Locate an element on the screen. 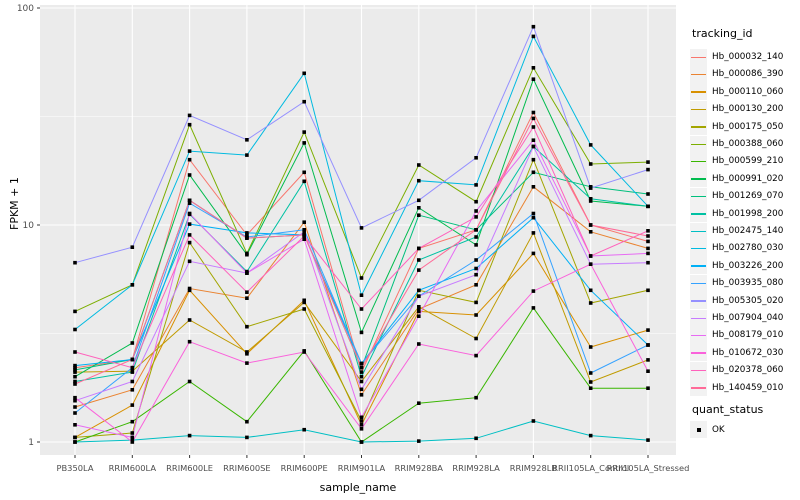 This screenshot has height=500, width=800. legend-item-label: Hb_140459_010 is located at coordinates (748, 387).